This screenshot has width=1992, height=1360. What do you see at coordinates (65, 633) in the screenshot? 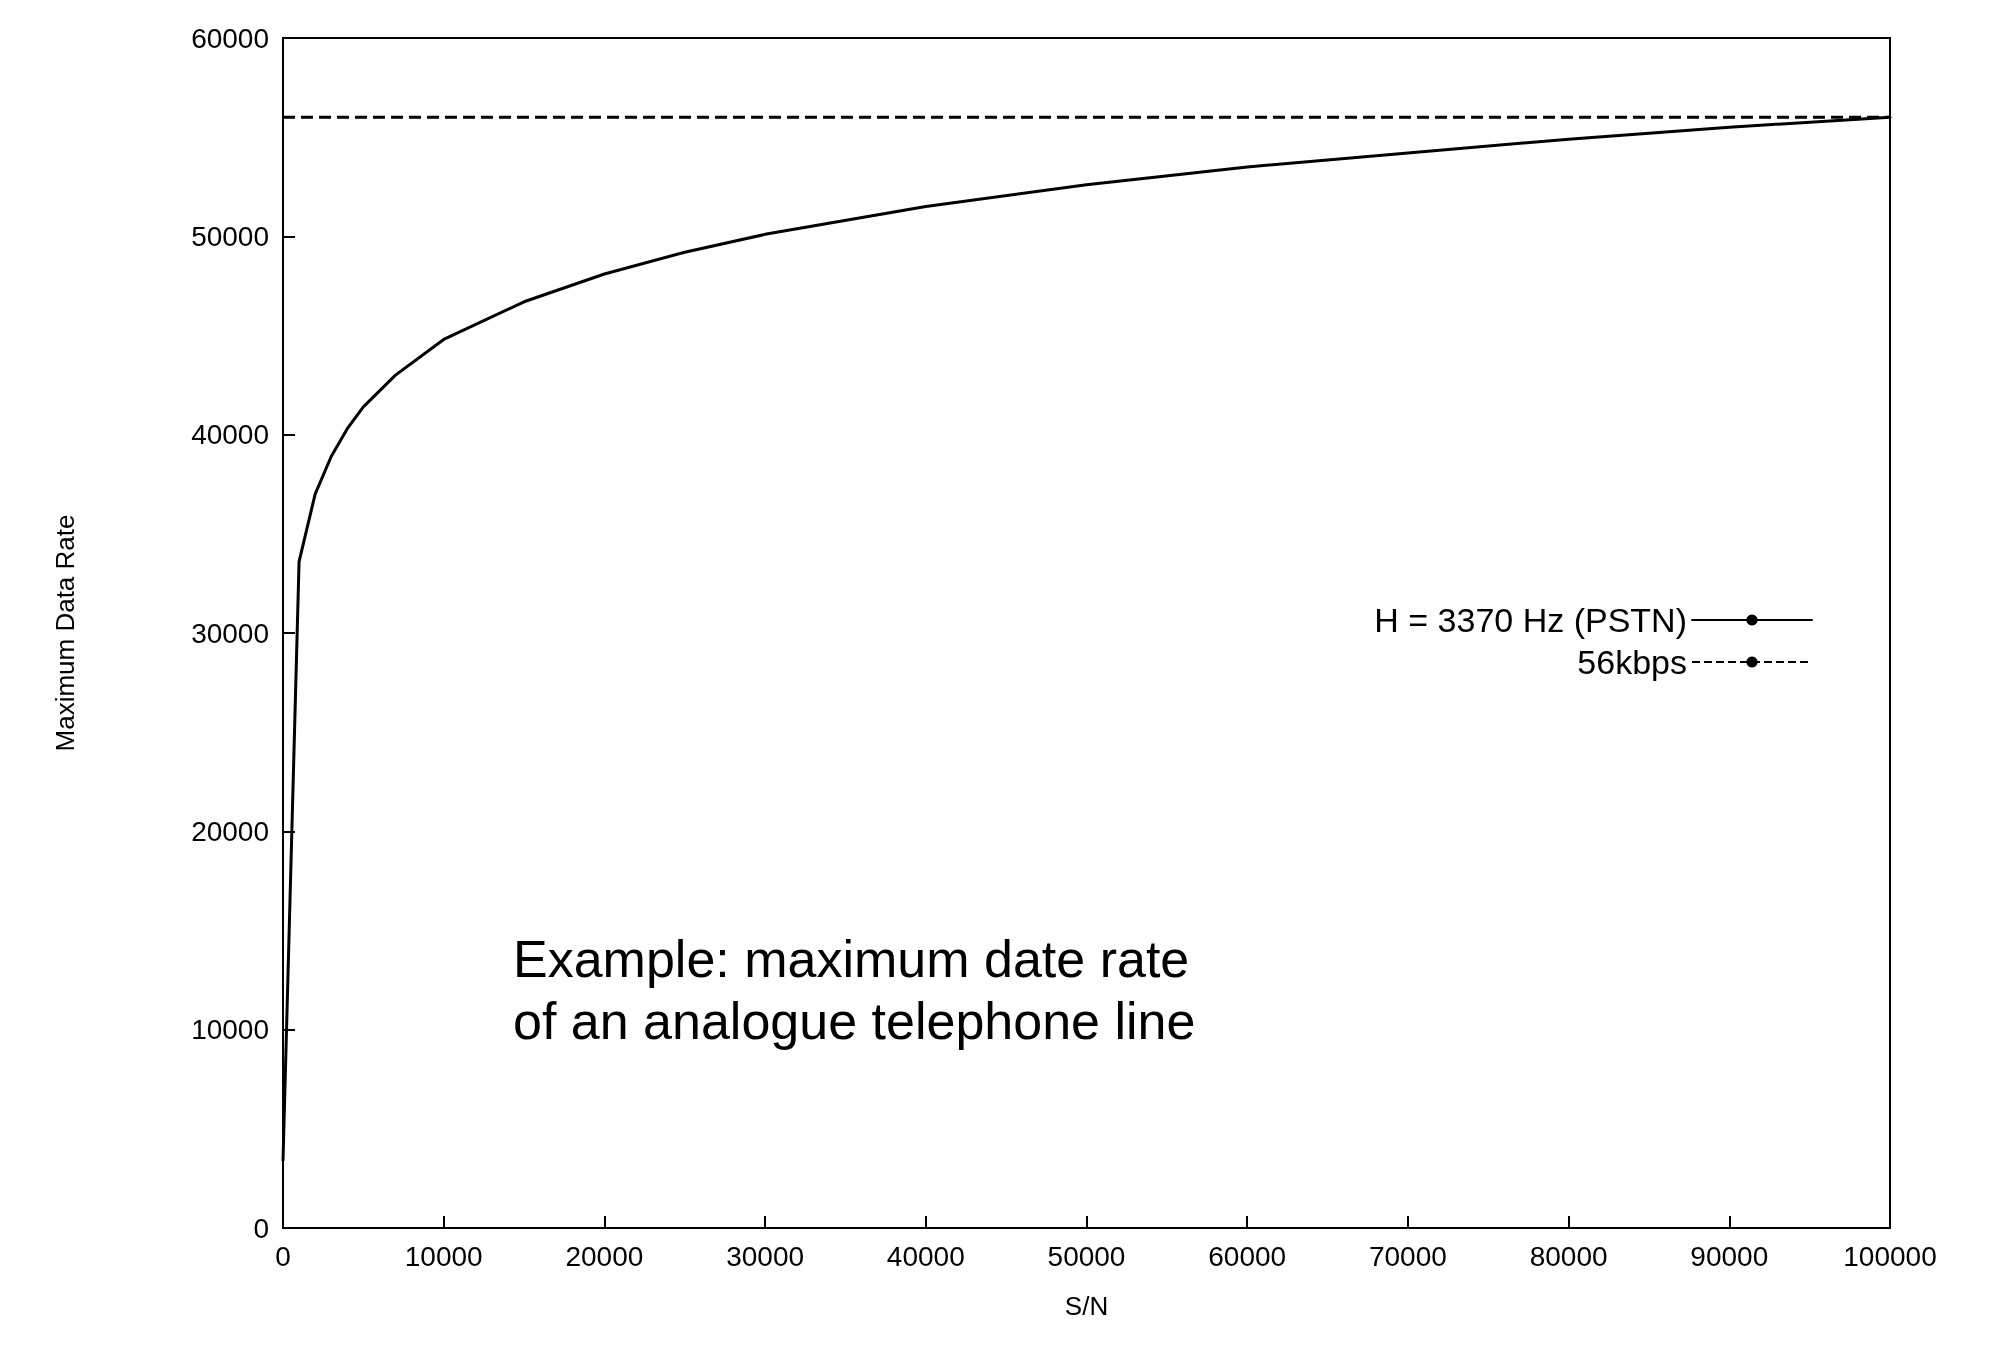
I see `y-axis-title: Maximum Data Rate` at bounding box center [65, 633].